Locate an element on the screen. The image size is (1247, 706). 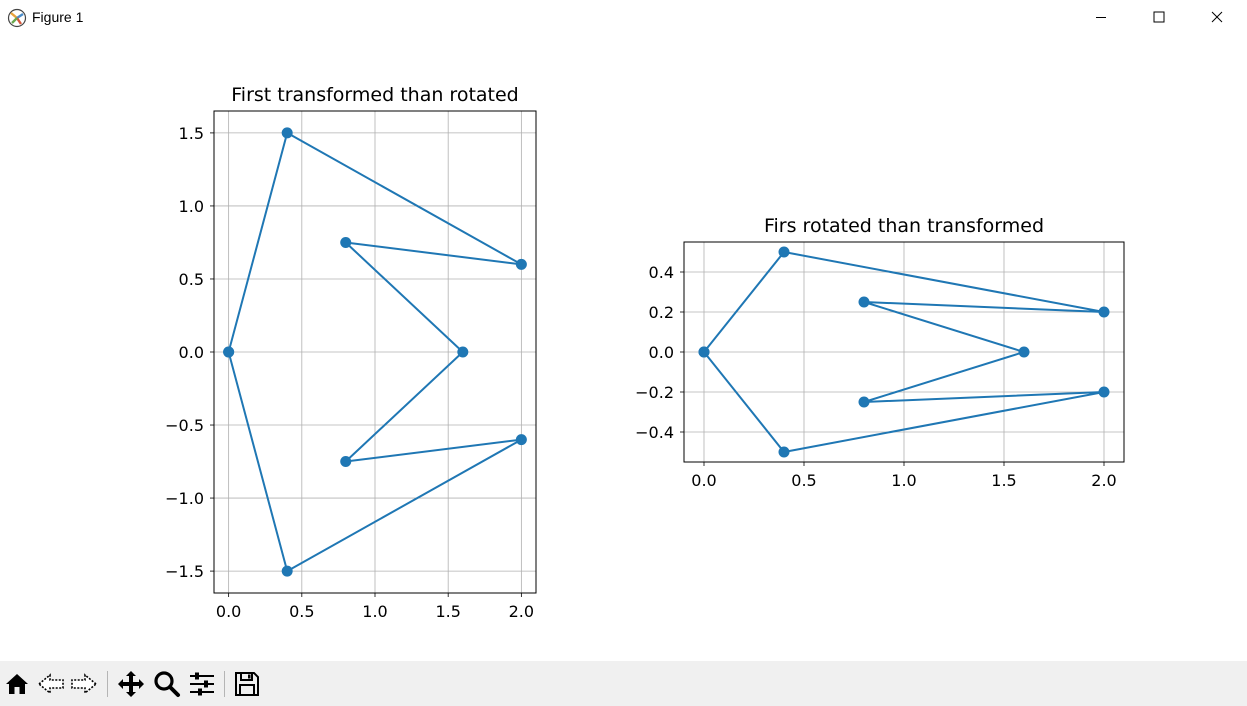
chart-title: First transformed than rotated is located at coordinates (375, 95).